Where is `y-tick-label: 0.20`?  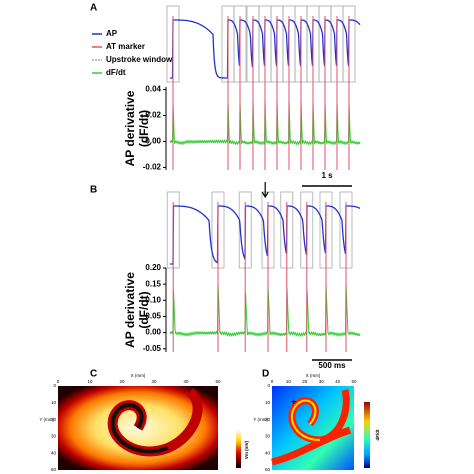
y-tick-label: 0.20 is located at coordinates (153, 267).